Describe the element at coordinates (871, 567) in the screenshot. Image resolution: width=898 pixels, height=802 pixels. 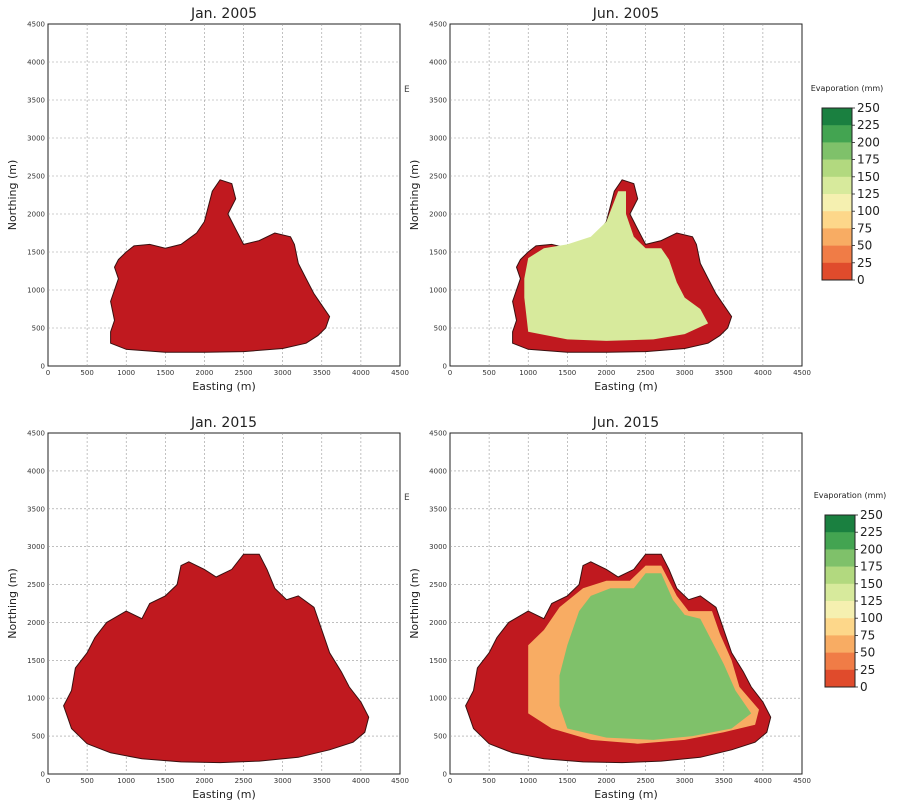
I see `colorbar-tick-label: 175` at that location.